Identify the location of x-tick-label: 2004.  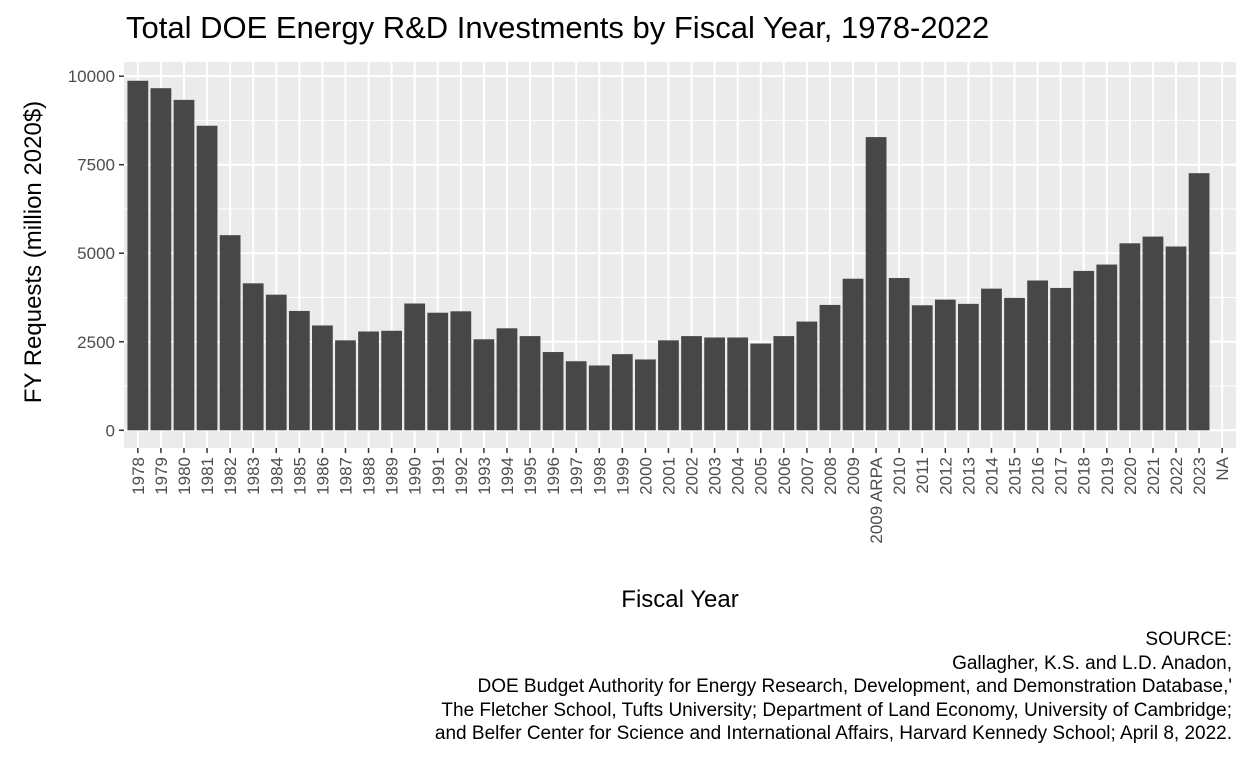
(738, 476).